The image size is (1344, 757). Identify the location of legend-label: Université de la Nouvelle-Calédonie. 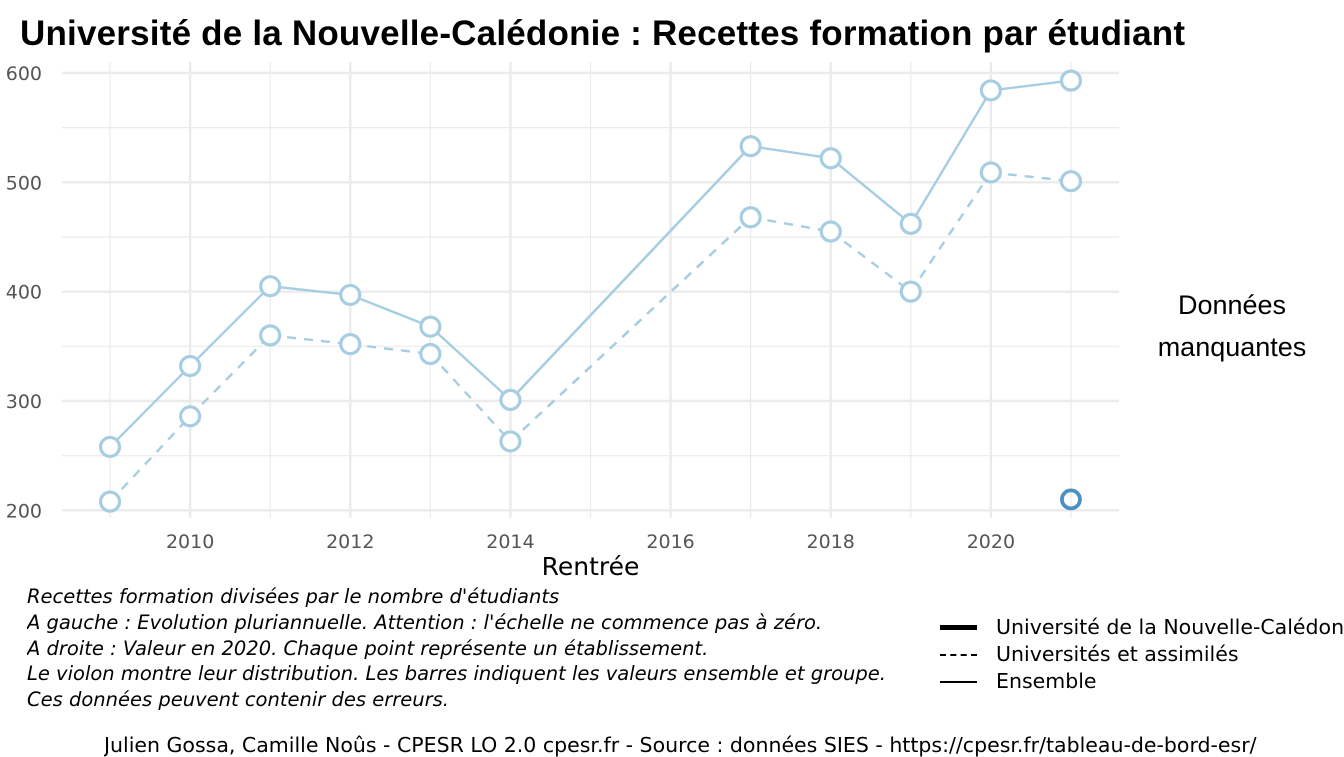
(1170, 627).